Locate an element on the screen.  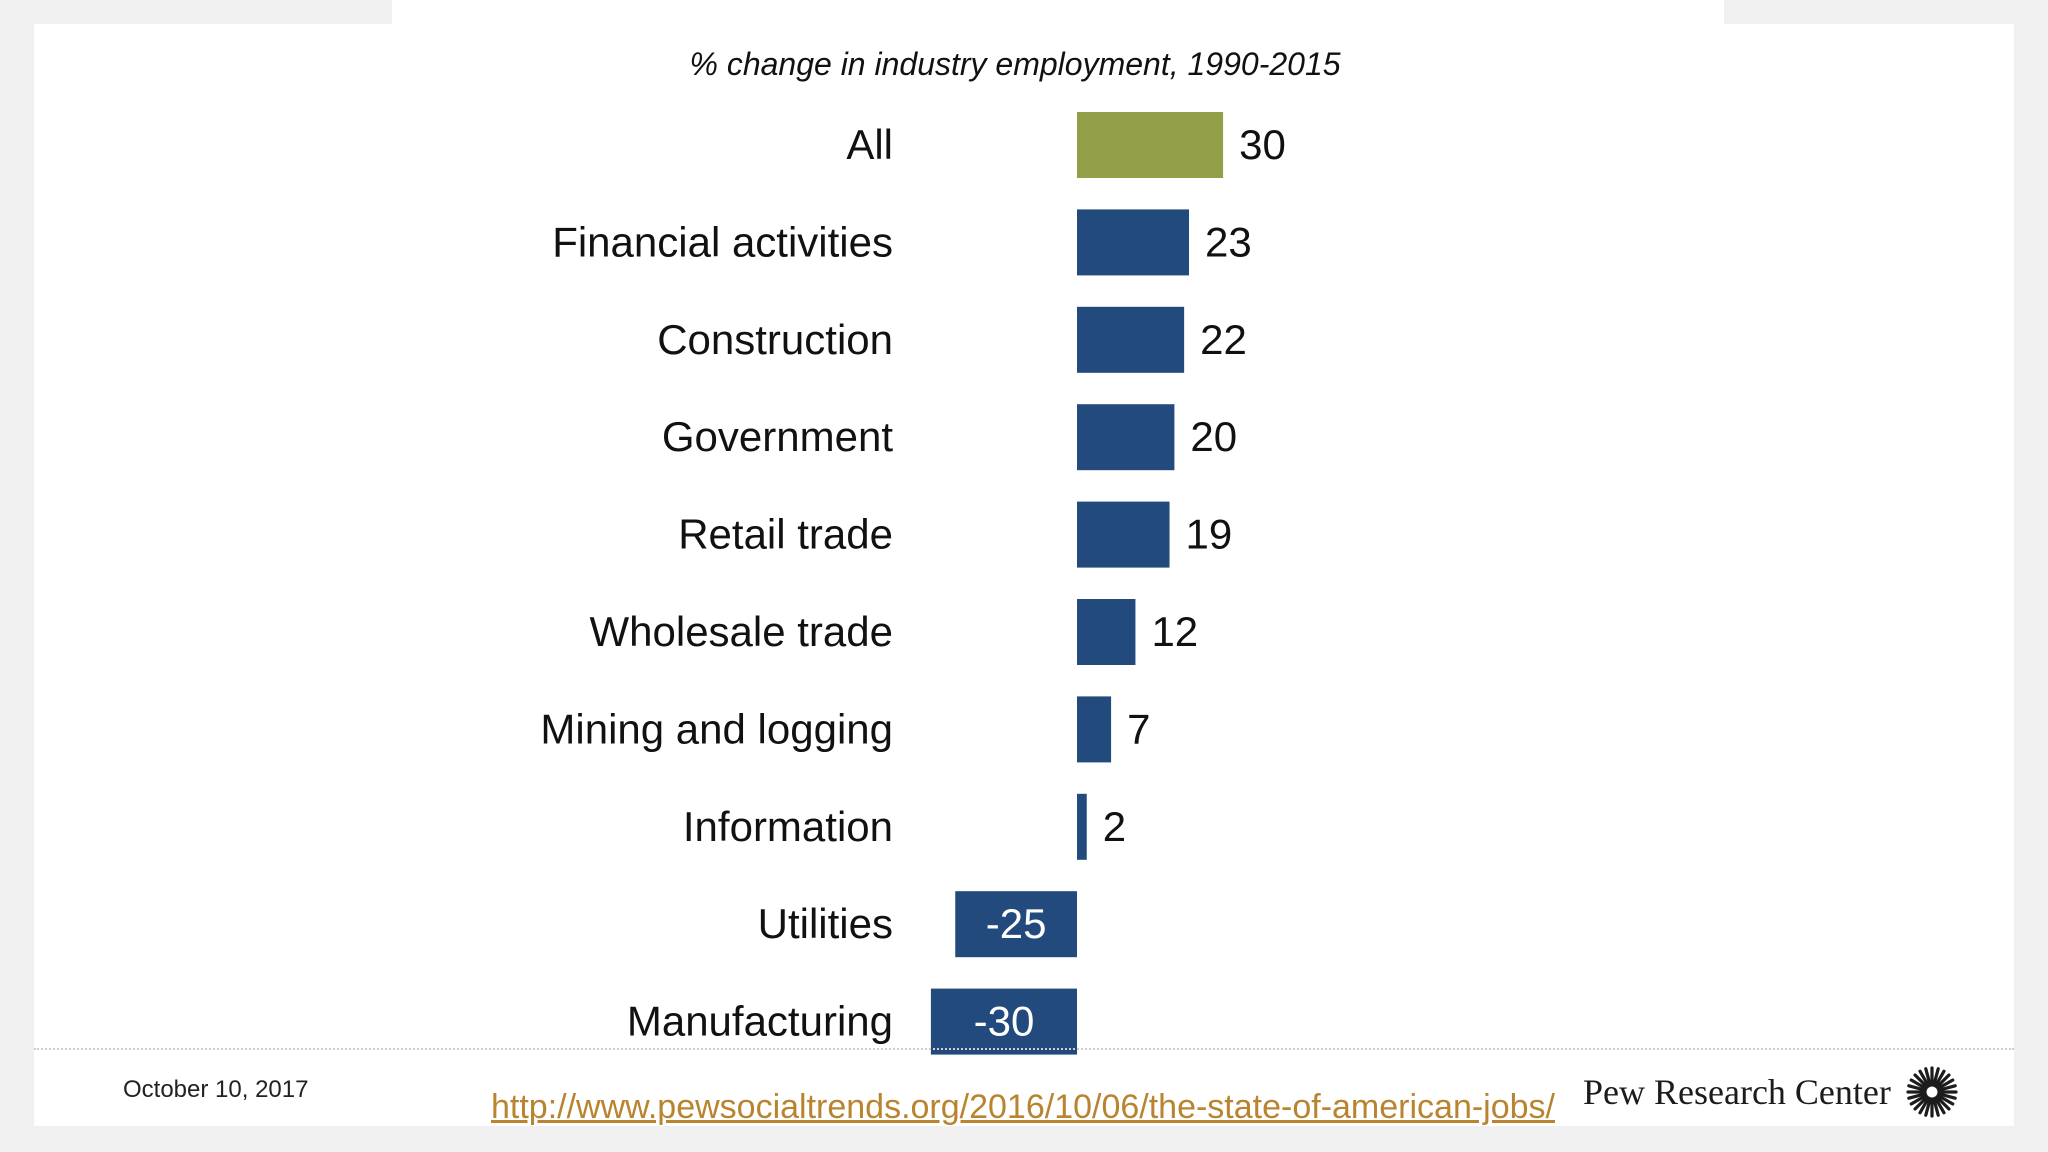
category-label: Government is located at coordinates (777, 436).